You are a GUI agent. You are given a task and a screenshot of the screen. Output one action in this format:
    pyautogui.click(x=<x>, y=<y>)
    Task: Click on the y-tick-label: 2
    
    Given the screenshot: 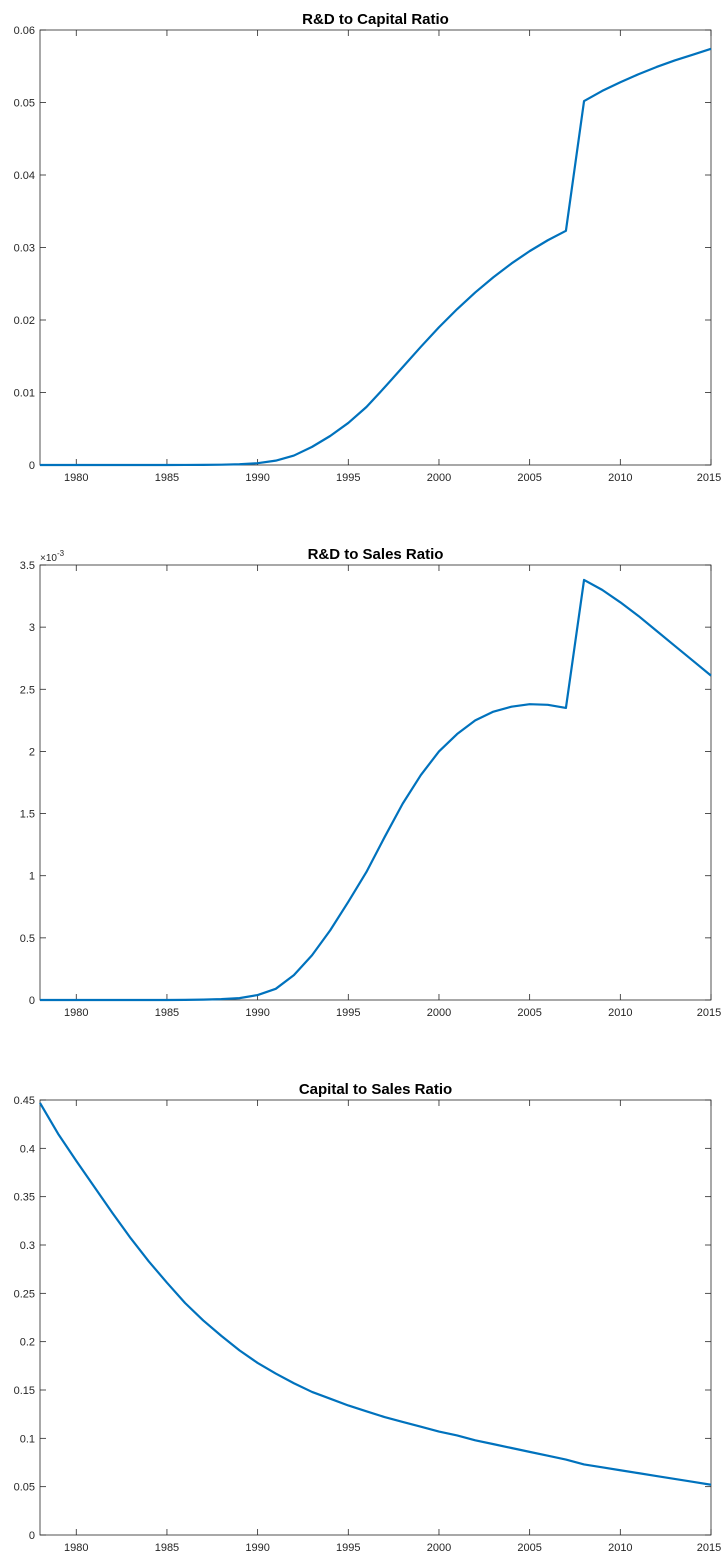 What is the action you would take?
    pyautogui.click(x=32, y=752)
    